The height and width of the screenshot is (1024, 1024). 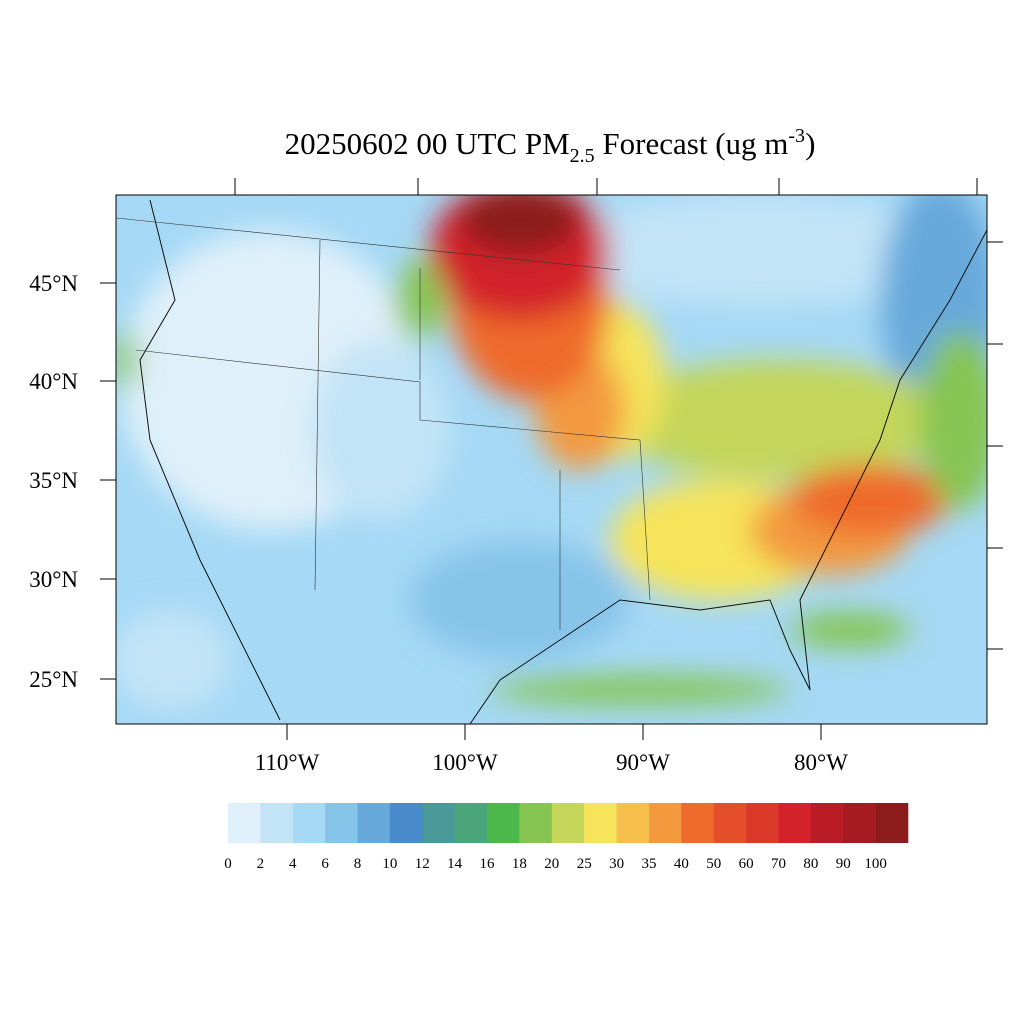 What do you see at coordinates (551, 864) in the screenshot?
I see `colorbar-label: 20` at bounding box center [551, 864].